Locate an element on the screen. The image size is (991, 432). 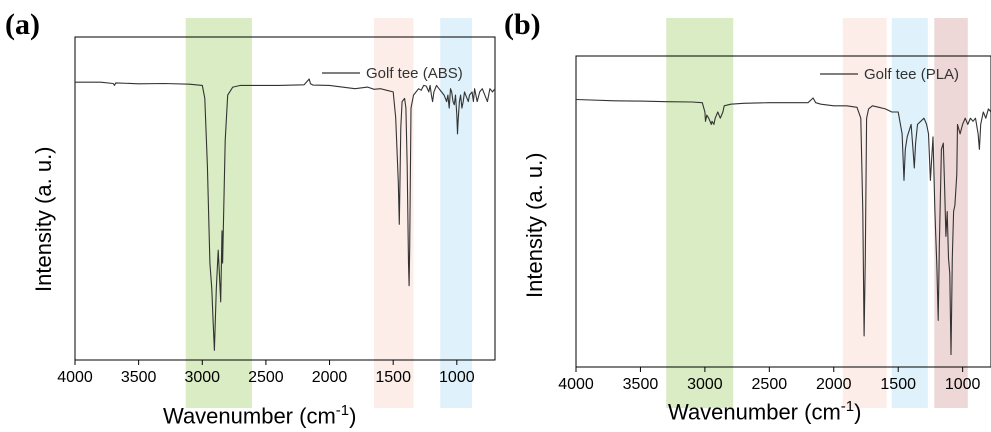
x-axis-label-a: Wavenumber (cm-1) is located at coordinates (259, 415).